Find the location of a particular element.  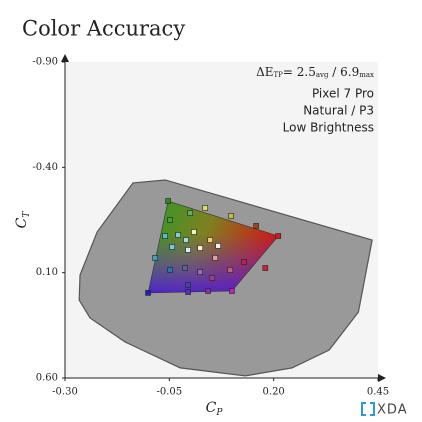

y-arrow is located at coordinates (65, 58).